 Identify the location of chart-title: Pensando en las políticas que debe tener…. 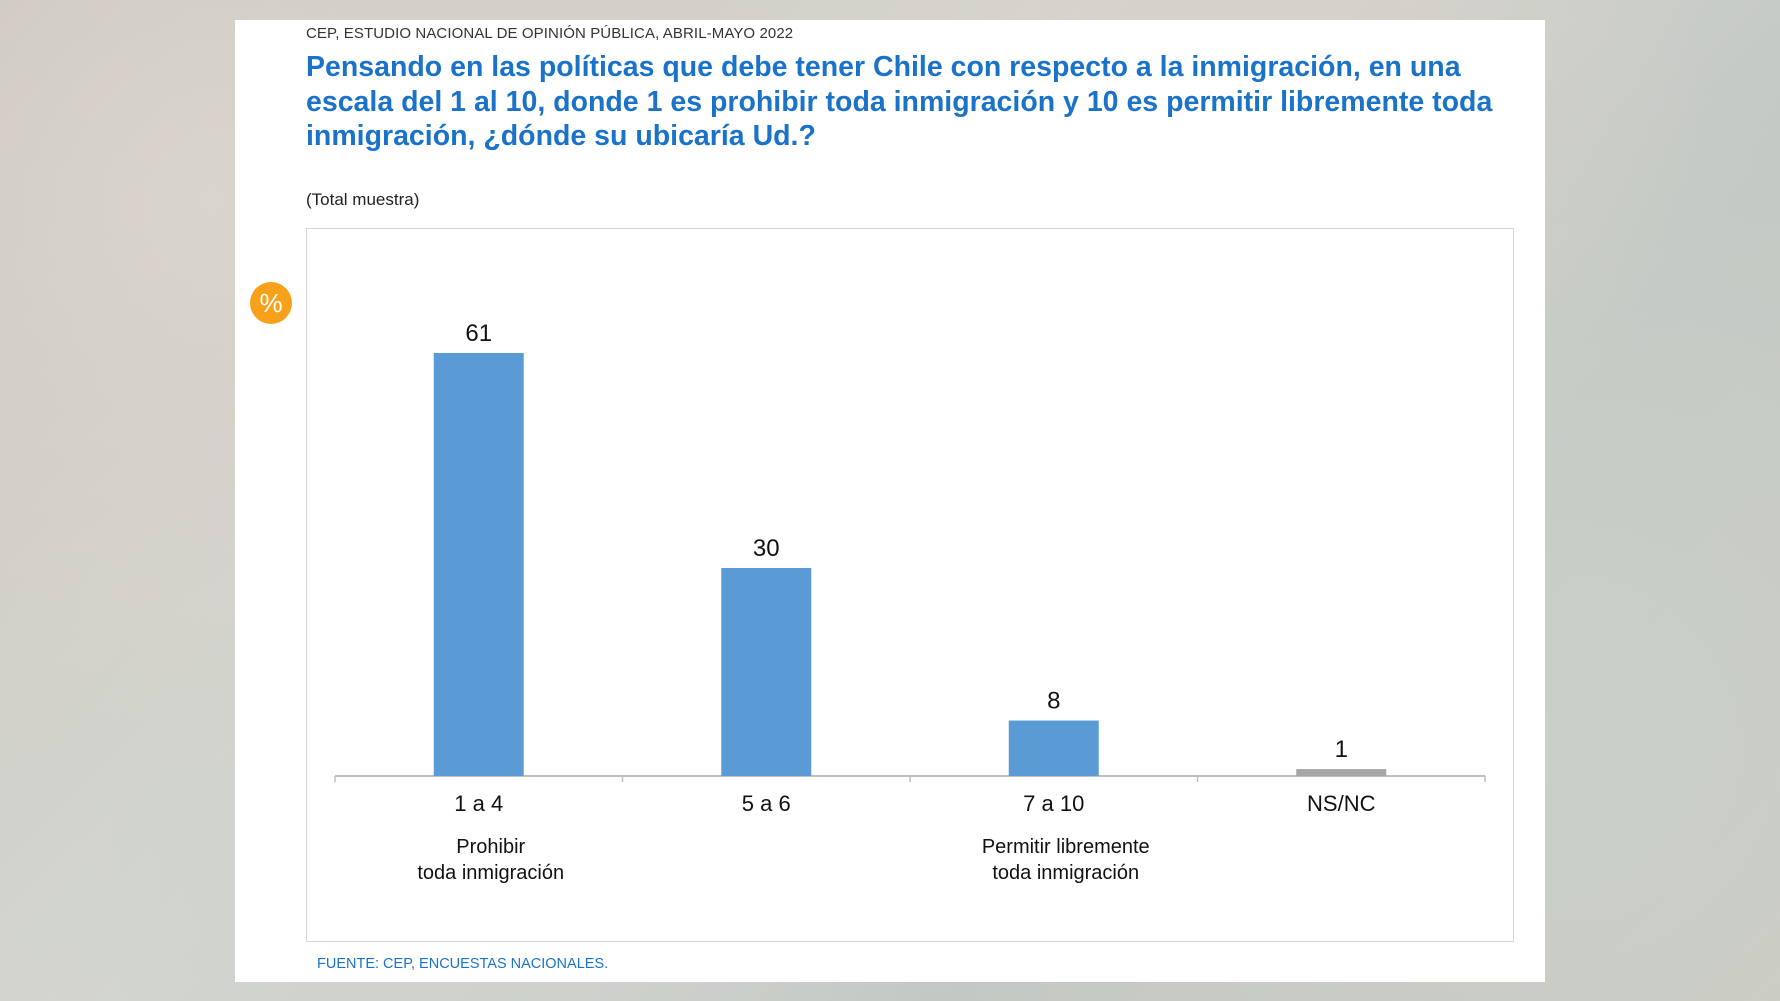
(899, 101).